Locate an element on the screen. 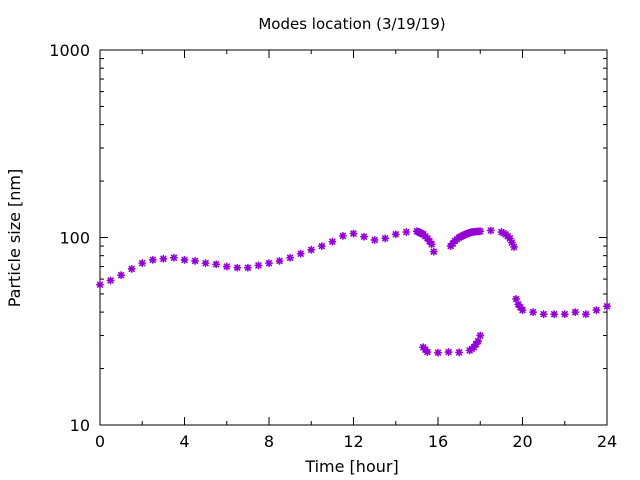  y-tick-label: 1000 is located at coordinates (69, 50).